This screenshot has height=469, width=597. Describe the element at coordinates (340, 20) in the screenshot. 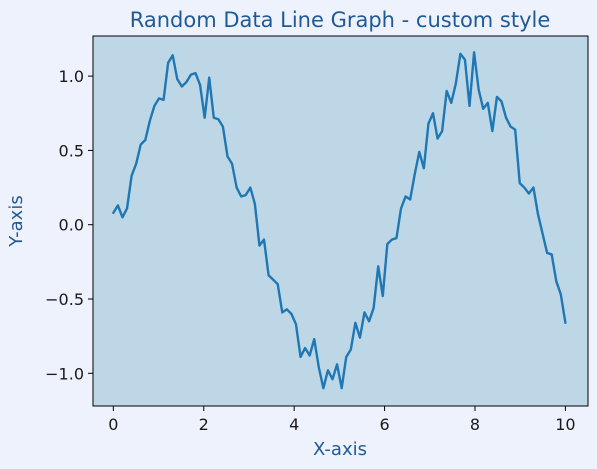

I see `chart-title: Random Data Line Graph - custom style` at that location.